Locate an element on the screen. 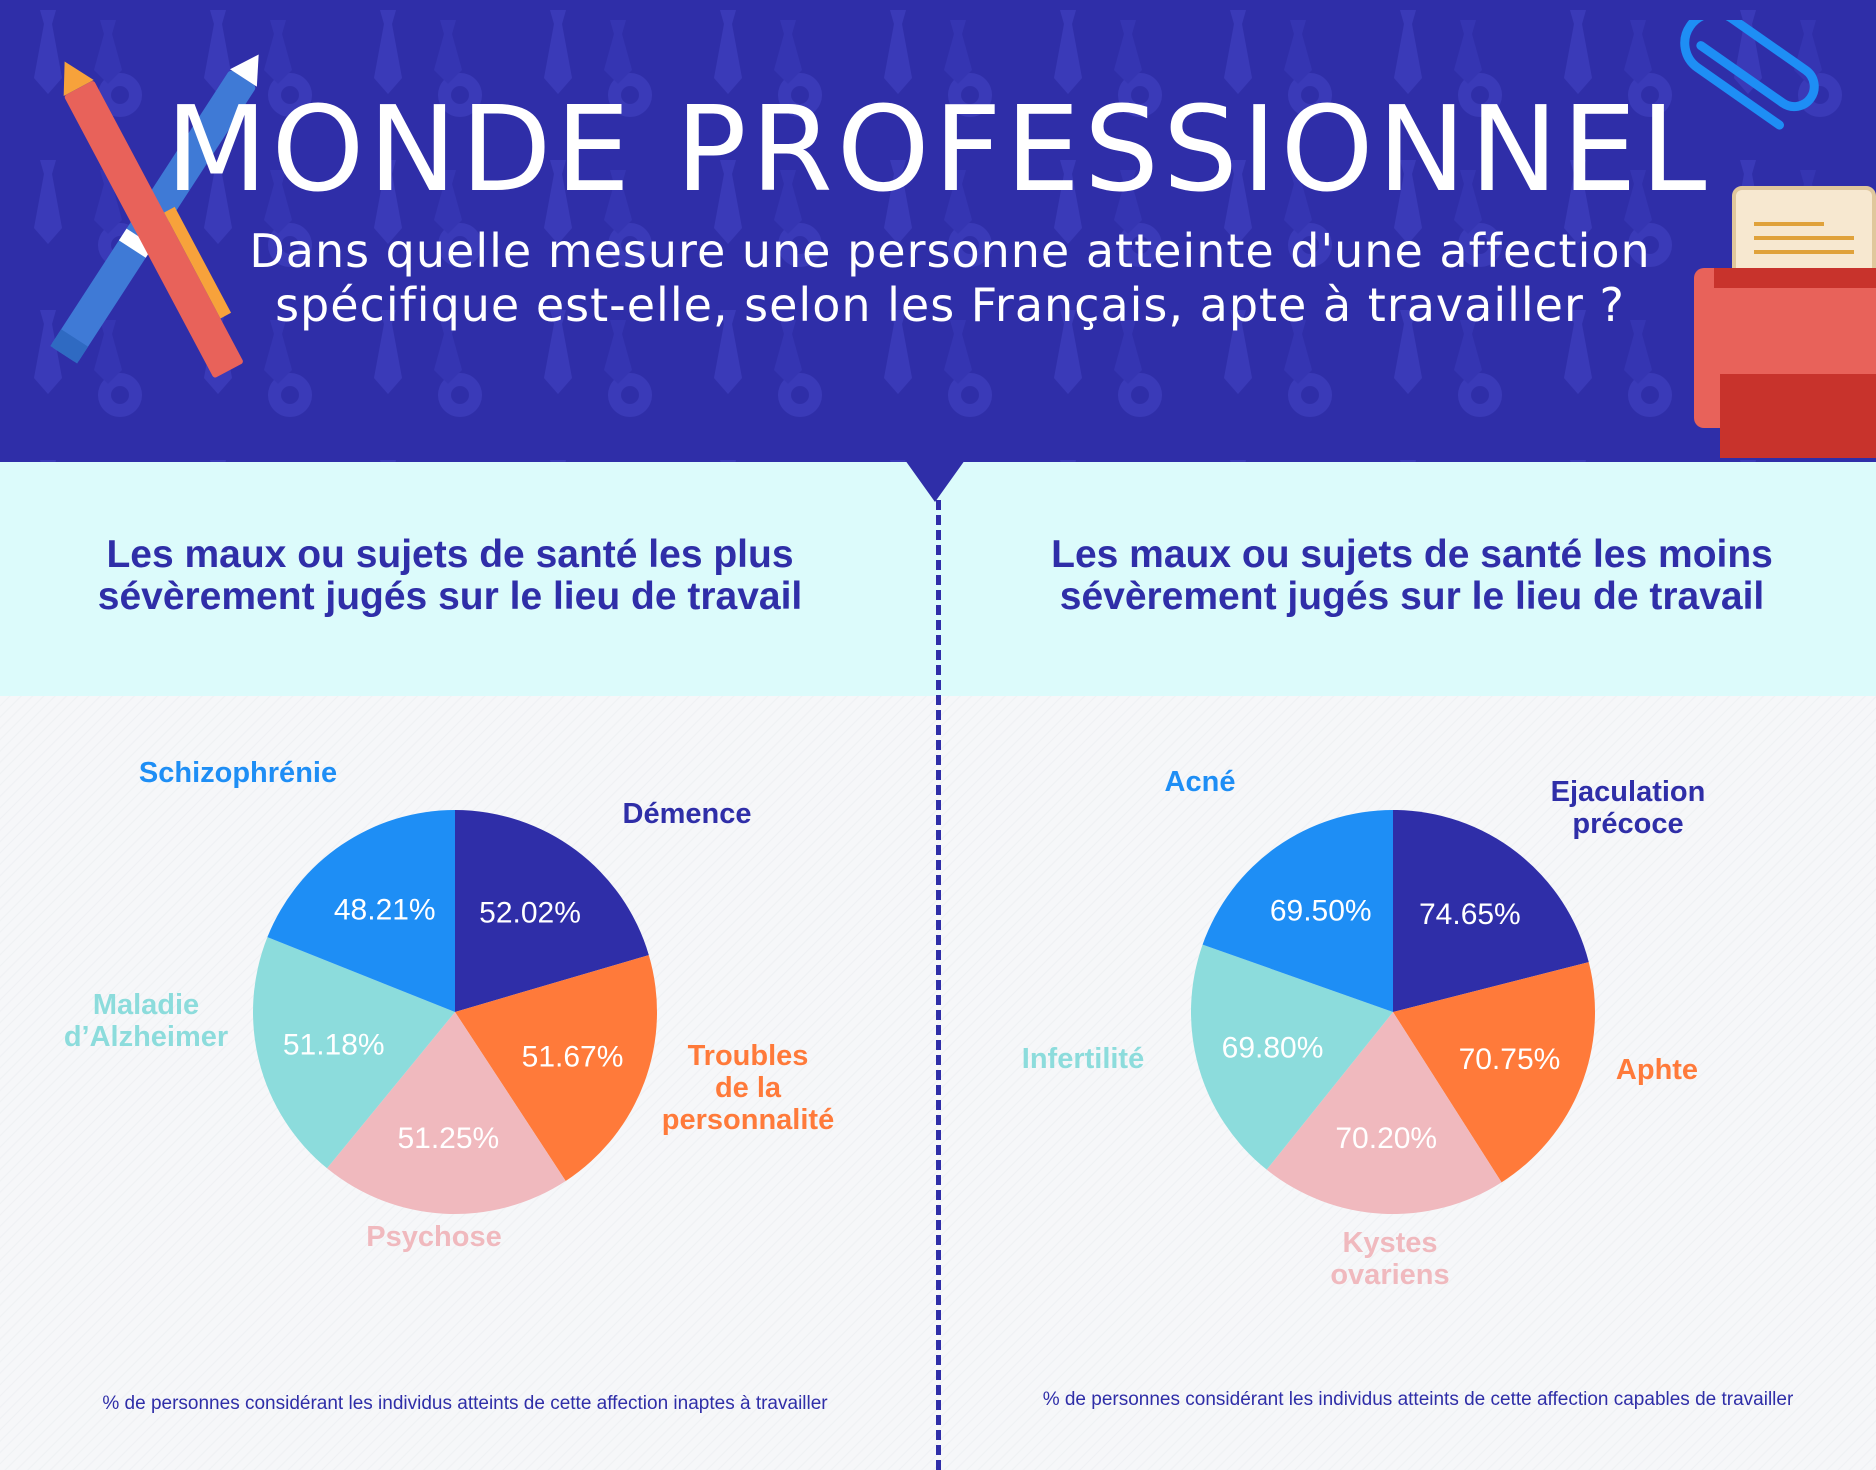 Image resolution: width=1876 pixels, height=1470 pixels. slice-value-label: 51.25% is located at coordinates (448, 1138).